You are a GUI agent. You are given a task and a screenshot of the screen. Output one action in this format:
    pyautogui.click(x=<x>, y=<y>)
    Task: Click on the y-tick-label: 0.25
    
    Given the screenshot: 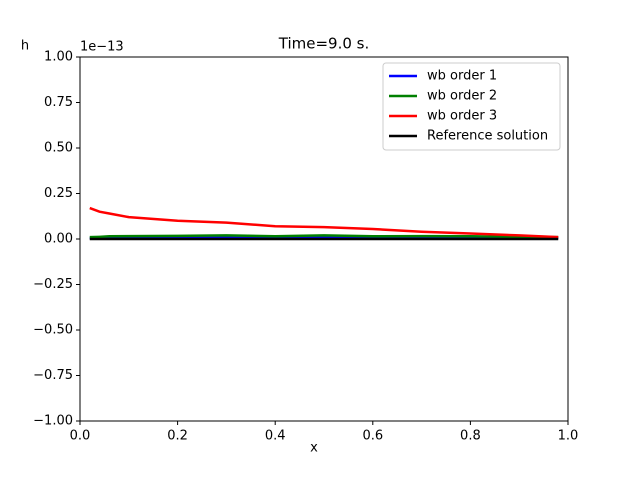 What is the action you would take?
    pyautogui.click(x=58, y=193)
    